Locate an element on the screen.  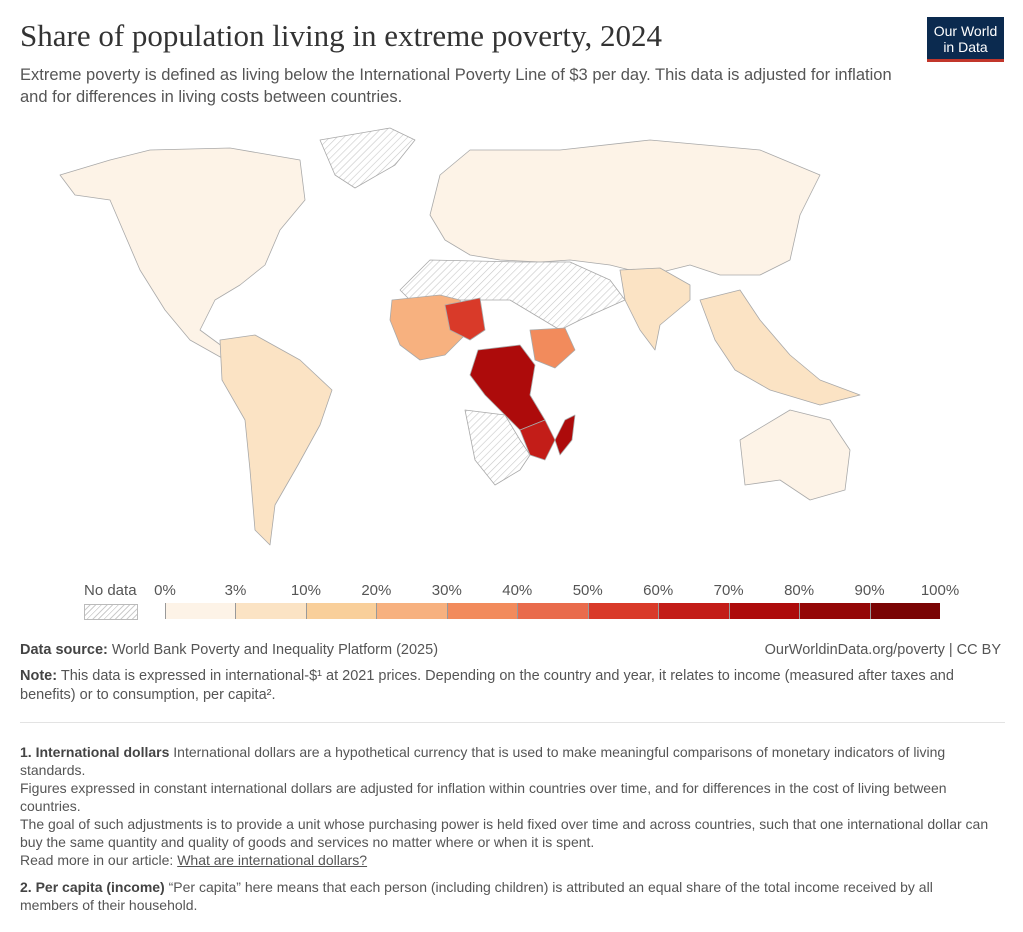
legend-tick-label: 70% is located at coordinates (728, 590).